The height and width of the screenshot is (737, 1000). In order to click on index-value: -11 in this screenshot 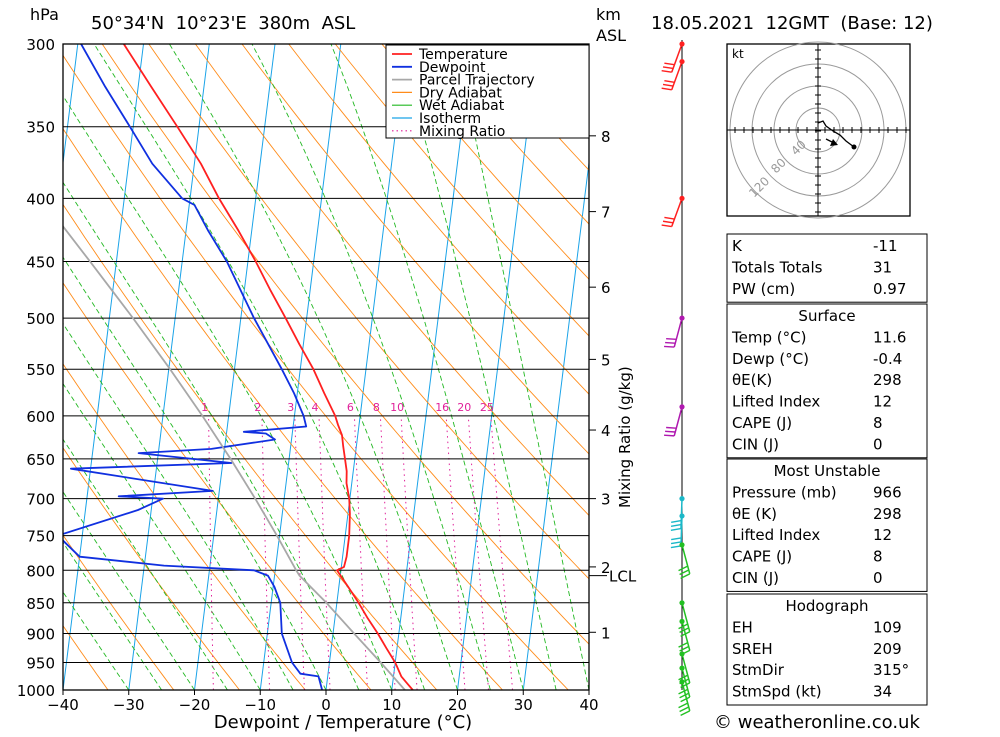, I will do `click(885, 246)`.